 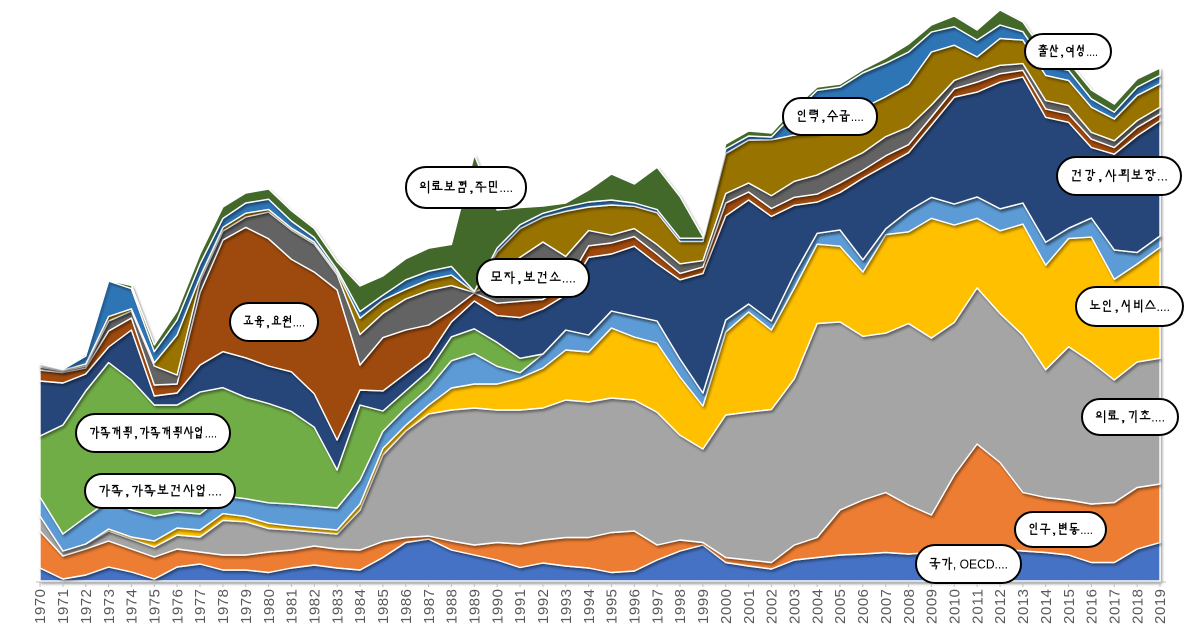 What do you see at coordinates (292, 606) in the screenshot?
I see `svg-text: 1981` at bounding box center [292, 606].